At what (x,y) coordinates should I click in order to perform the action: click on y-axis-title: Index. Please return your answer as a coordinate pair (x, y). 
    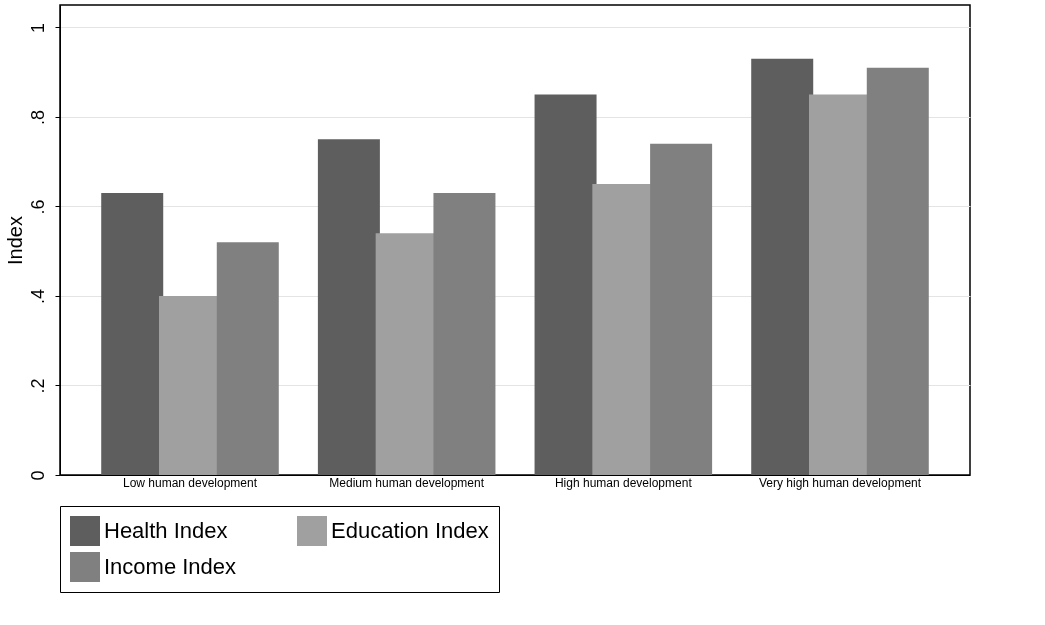
    Looking at the image, I should click on (14, 240).